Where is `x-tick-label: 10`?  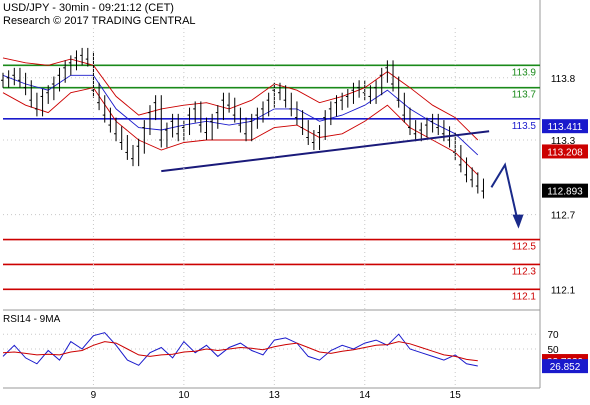
x-tick-label: 10 is located at coordinates (184, 395).